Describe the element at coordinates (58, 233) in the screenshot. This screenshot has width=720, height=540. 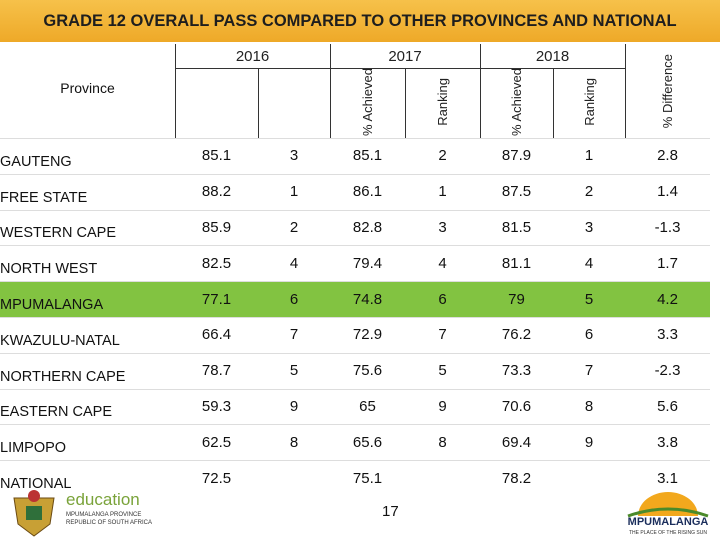
I see `province-name: WESTERN CAPE` at that location.